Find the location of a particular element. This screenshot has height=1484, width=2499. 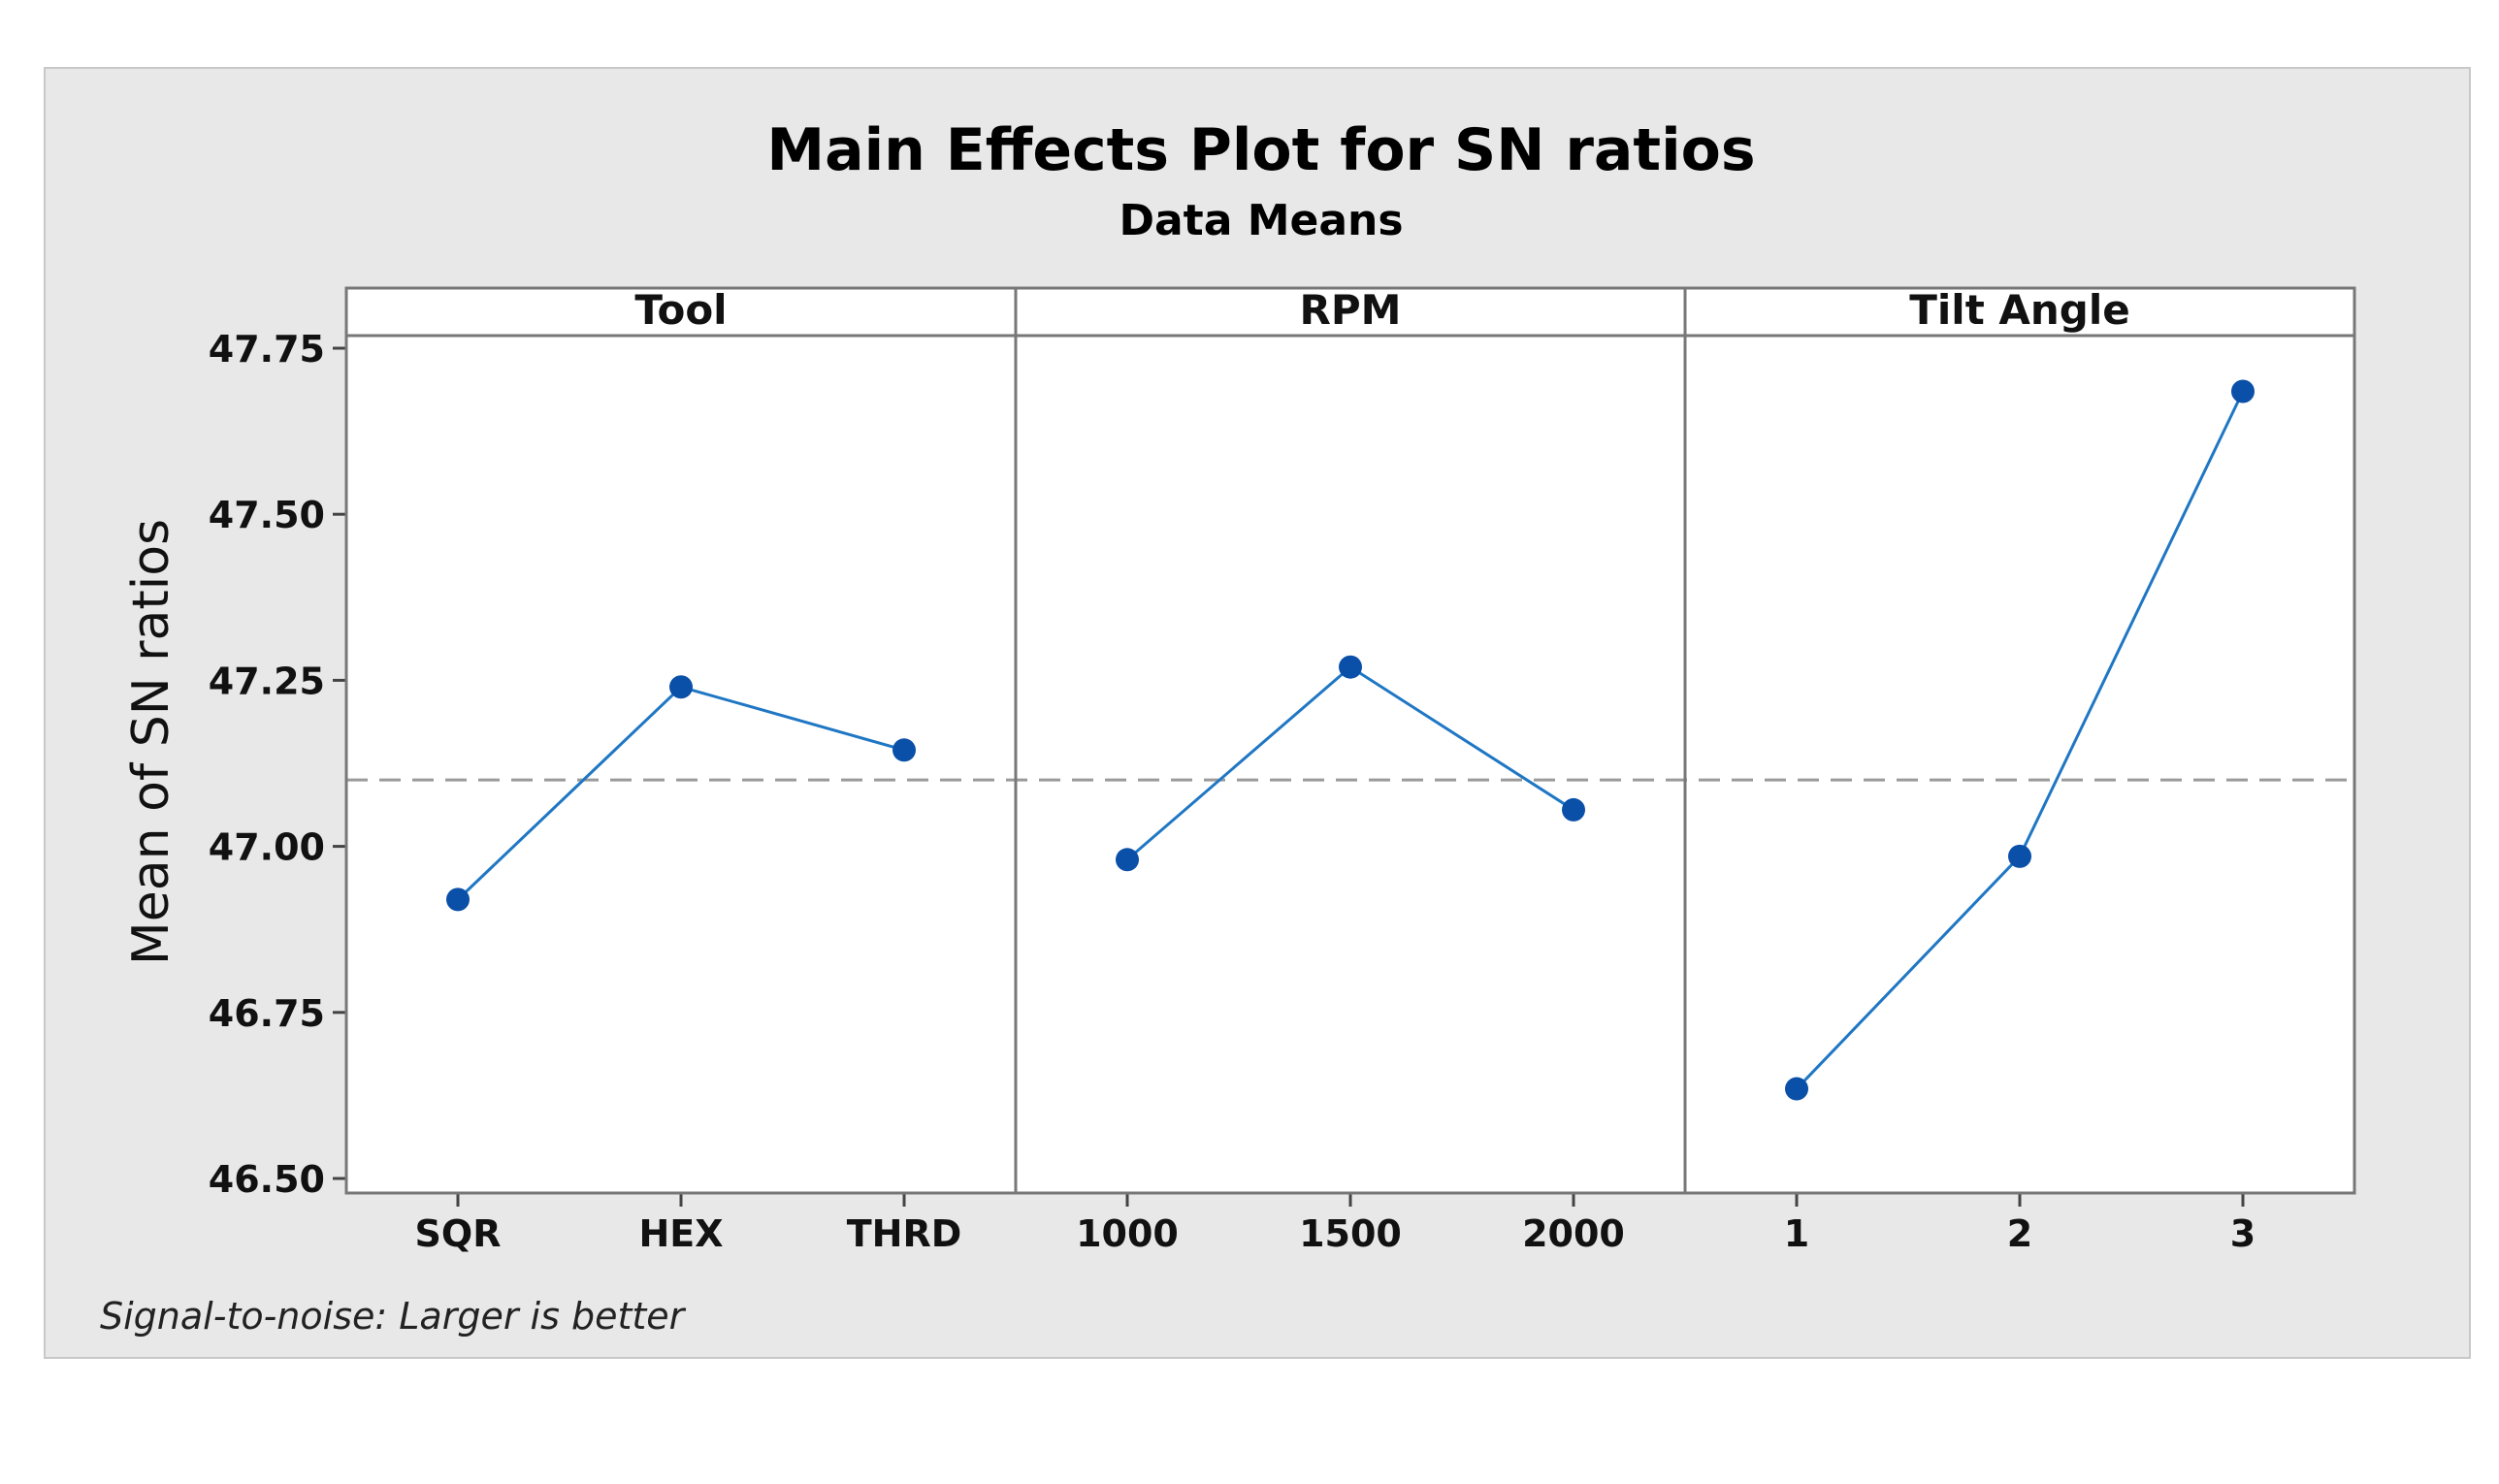

chart-title: Main Effects Plot for SN ratios is located at coordinates (1260, 150).